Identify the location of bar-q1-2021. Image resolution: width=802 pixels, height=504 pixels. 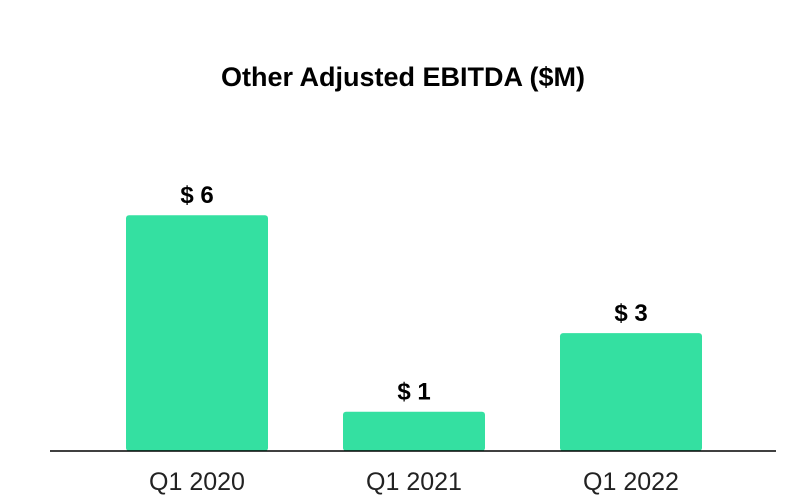
(414, 431).